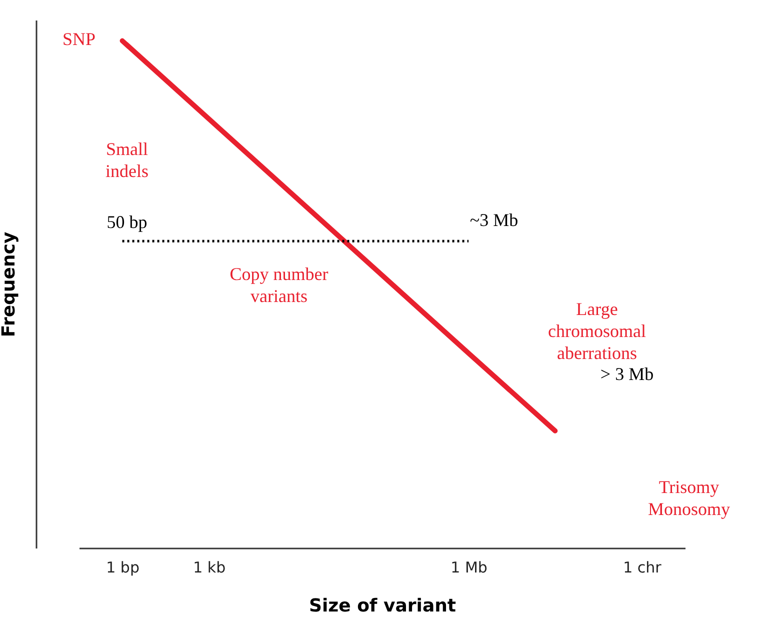 This screenshot has width=777, height=620. What do you see at coordinates (127, 222) in the screenshot?
I see `annotation: 50 bp` at bounding box center [127, 222].